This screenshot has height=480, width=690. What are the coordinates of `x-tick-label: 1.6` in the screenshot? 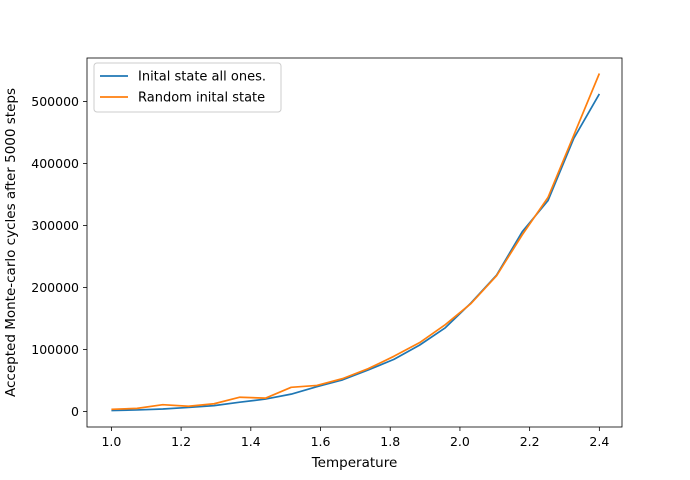 It's located at (321, 441).